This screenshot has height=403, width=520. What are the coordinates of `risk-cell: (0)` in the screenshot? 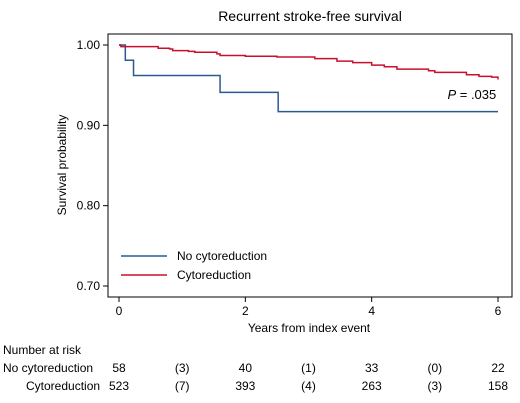 It's located at (434, 368).